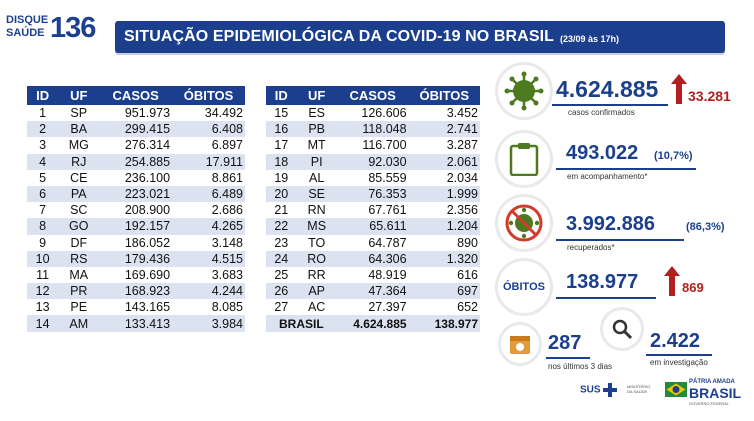 The height and width of the screenshot is (421, 754). I want to click on cell-casos: 186.052, so click(147, 242).